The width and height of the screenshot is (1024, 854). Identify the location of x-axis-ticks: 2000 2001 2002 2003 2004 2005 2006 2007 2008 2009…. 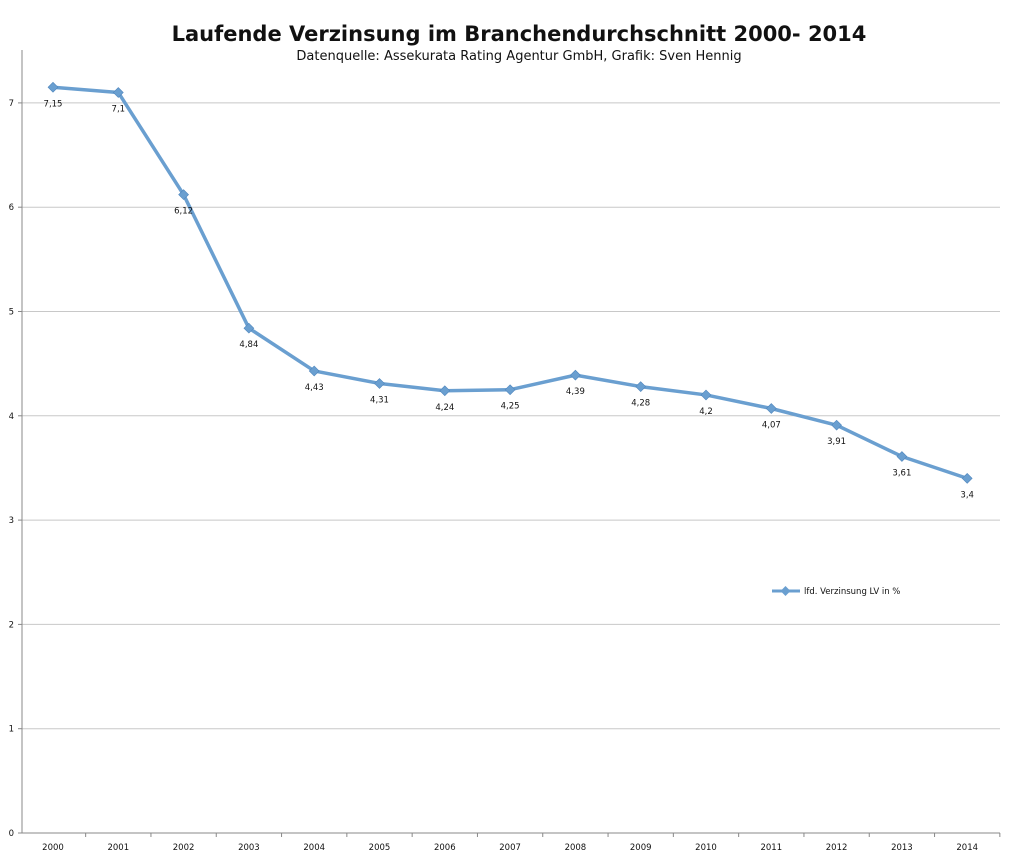
(521, 843).